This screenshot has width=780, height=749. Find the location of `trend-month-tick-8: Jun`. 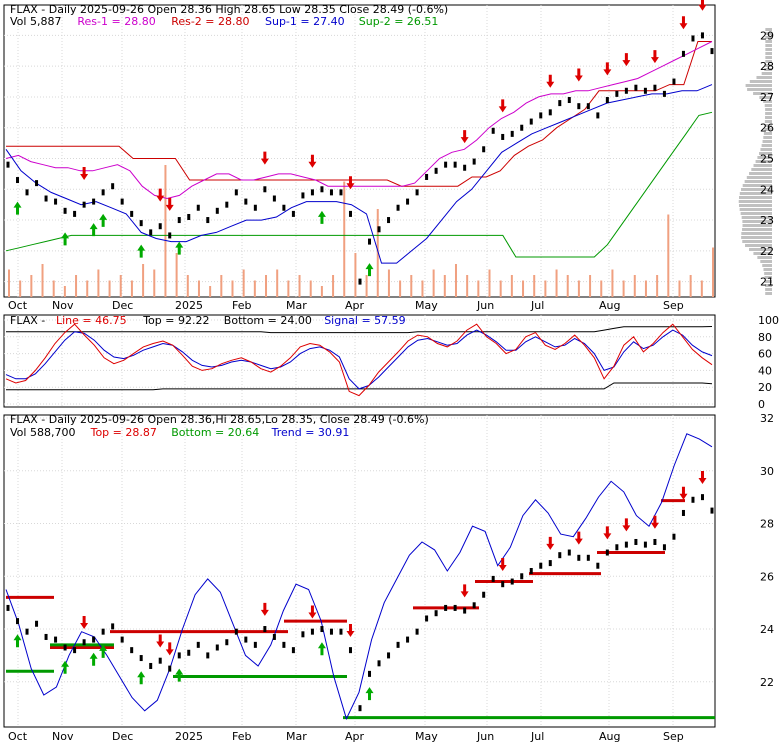

trend-month-tick-8: Jun is located at coordinates (485, 736).